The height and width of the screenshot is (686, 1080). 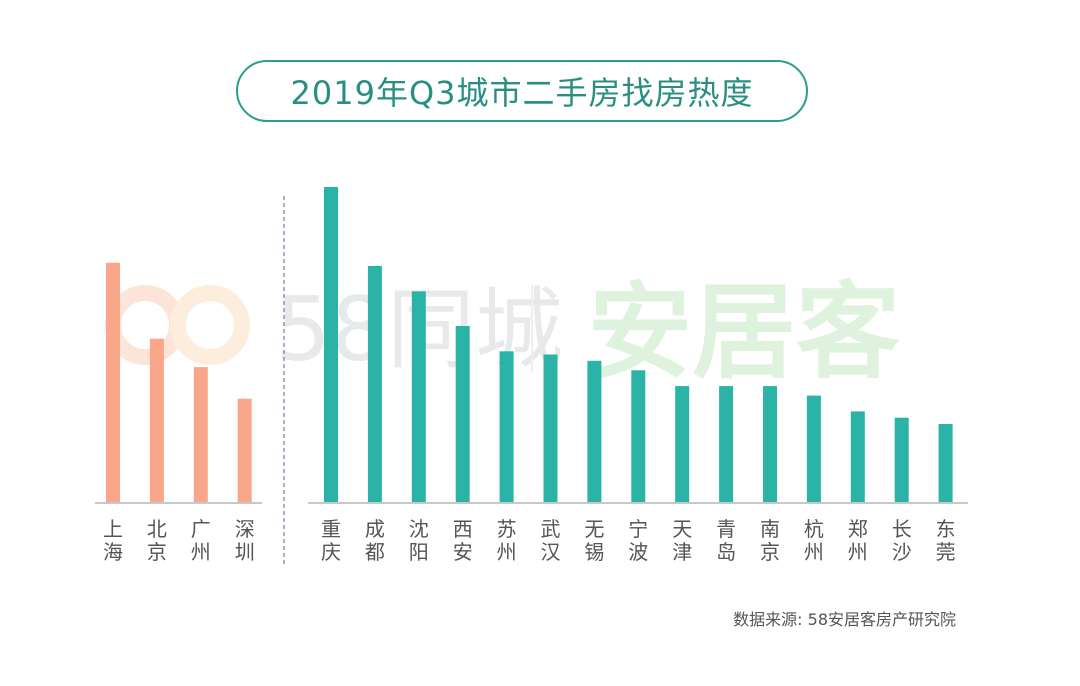 What do you see at coordinates (419, 552) in the screenshot?
I see `tick-label-沈阳-1: 阳` at bounding box center [419, 552].